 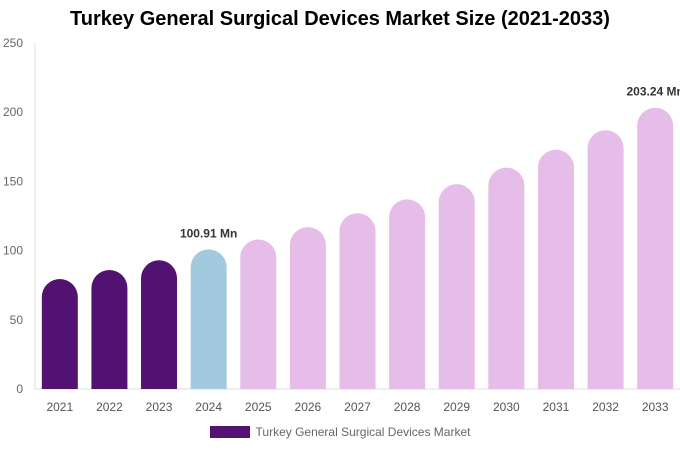 I want to click on legend: Turkey General Surgical Devices Market, so click(x=340, y=432).